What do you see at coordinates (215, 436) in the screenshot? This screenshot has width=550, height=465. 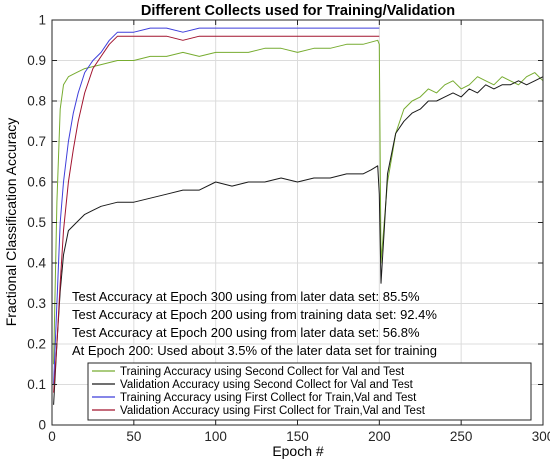 I see `x-tick-label: 100` at bounding box center [215, 436].